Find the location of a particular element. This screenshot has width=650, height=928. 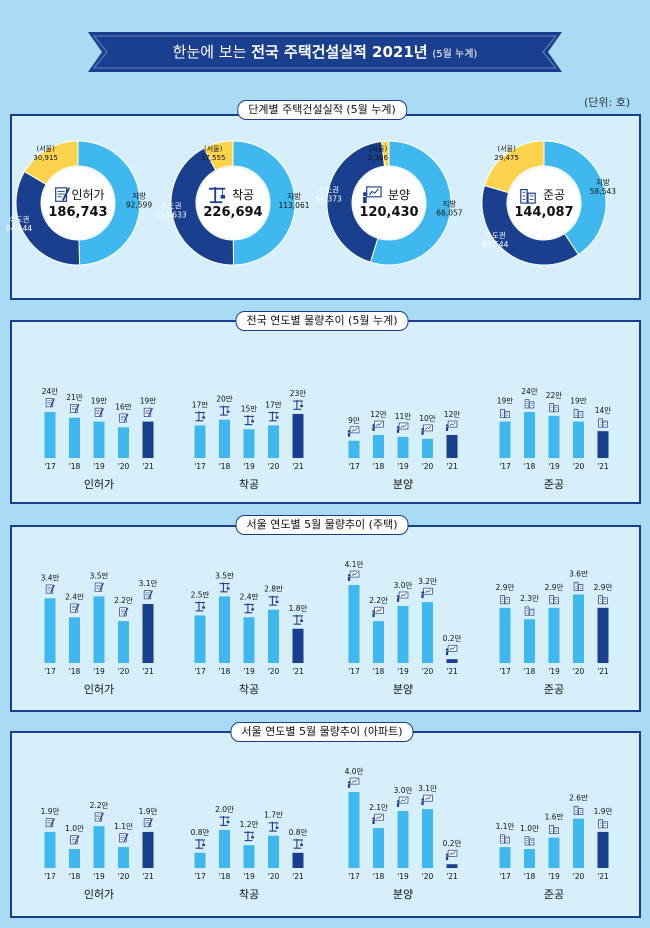

bar-group-name: 인허가 is located at coordinates (99, 894).